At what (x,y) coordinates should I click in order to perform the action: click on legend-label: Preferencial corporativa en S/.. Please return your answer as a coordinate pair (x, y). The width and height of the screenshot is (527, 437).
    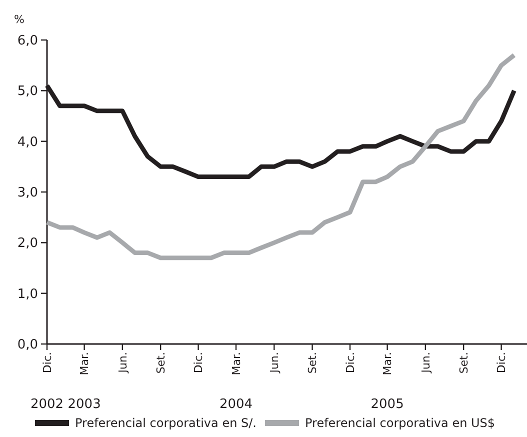
    Looking at the image, I should click on (165, 423).